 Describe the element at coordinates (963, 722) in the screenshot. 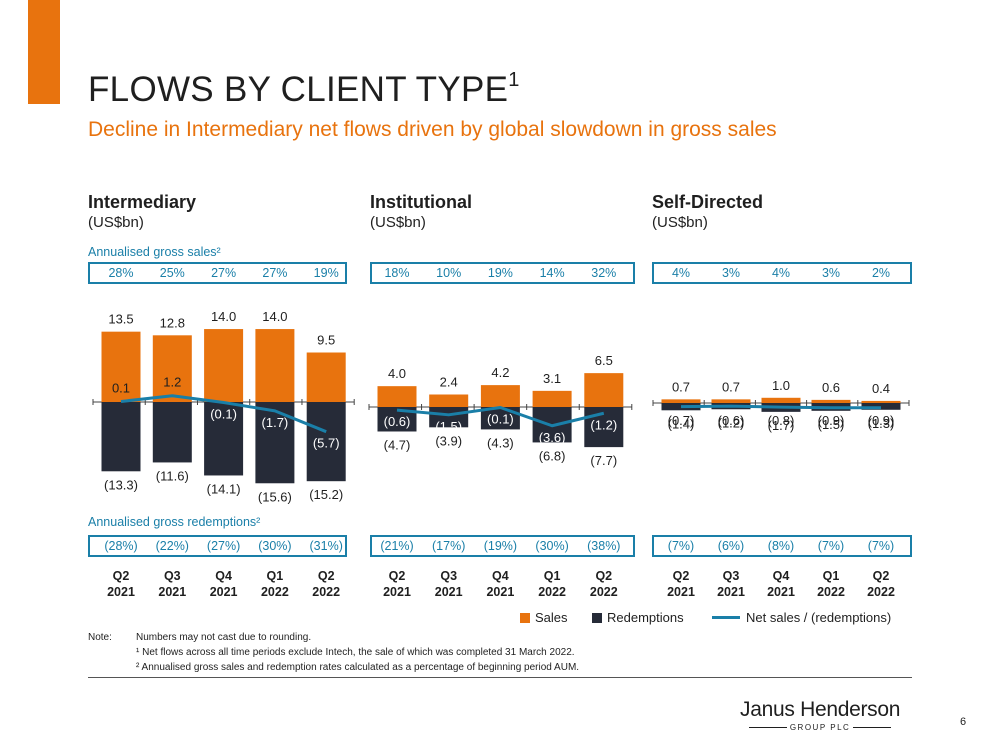

I see `page-number: 6` at that location.